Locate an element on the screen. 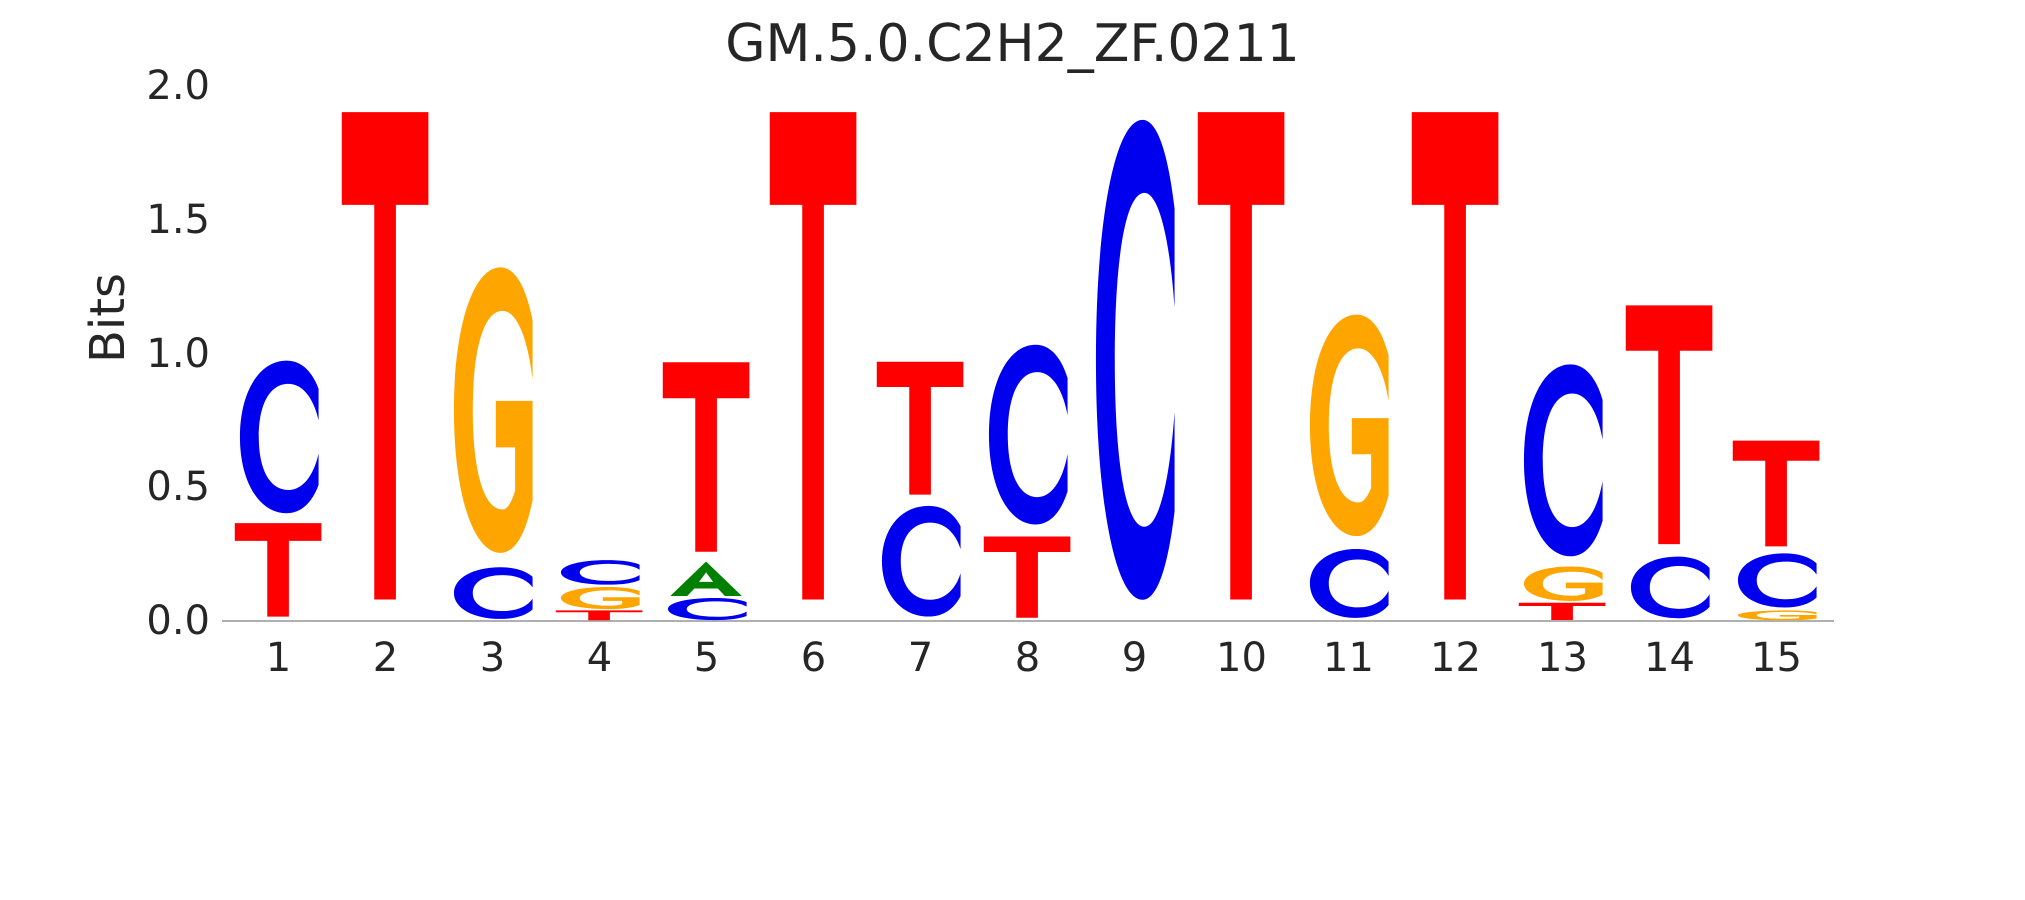 The height and width of the screenshot is (900, 2025). x-axis-ticks: 1 2 3 4 5 6 7 8 9 10 11 12 13 14 15 is located at coordinates (1027, 666).